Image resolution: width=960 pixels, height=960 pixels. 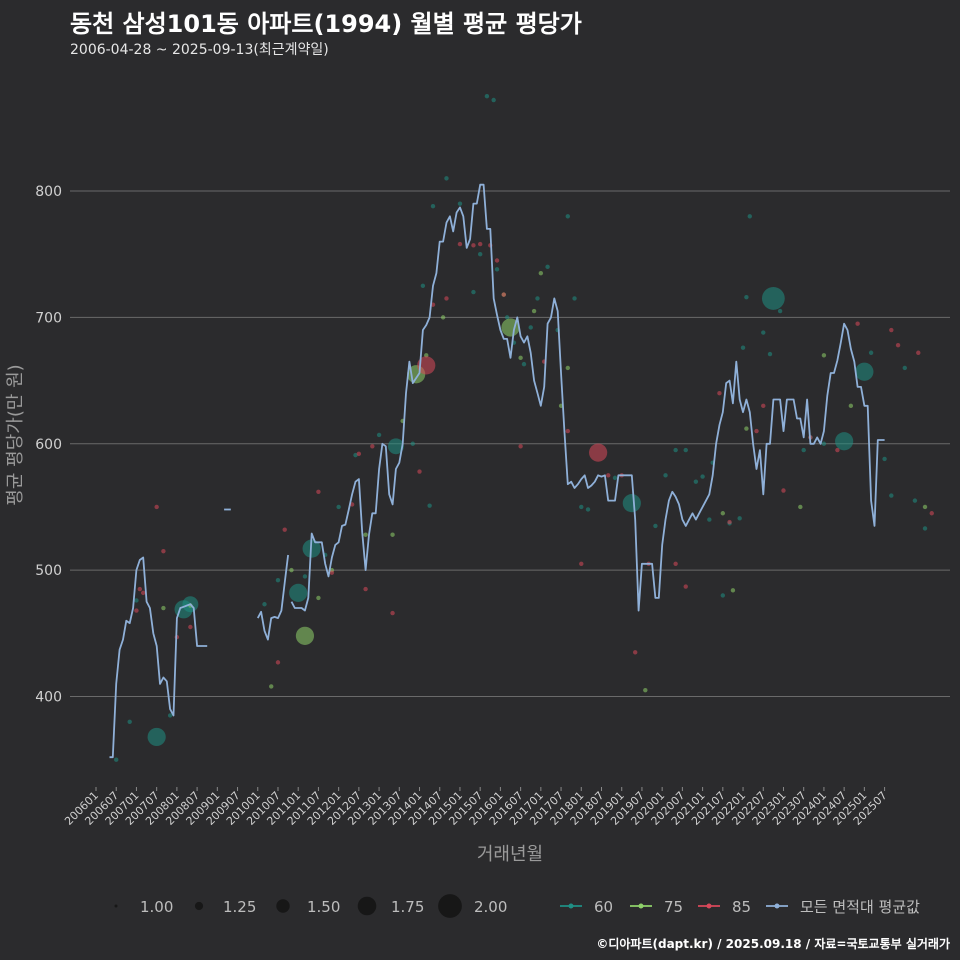 What do you see at coordinates (490, 907) in the screenshot?
I see `size-legend-label-4: 2.00` at bounding box center [490, 907].